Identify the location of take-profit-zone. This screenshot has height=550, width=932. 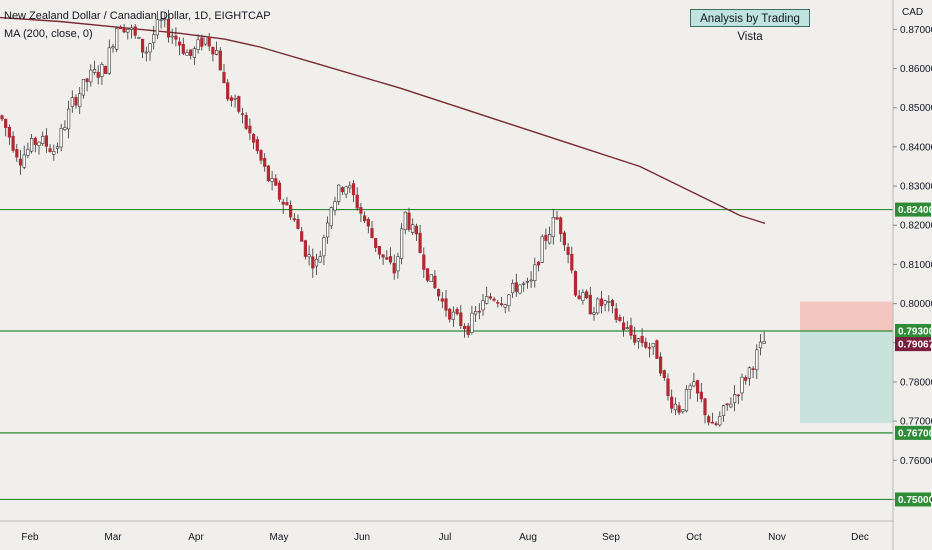
(846, 377).